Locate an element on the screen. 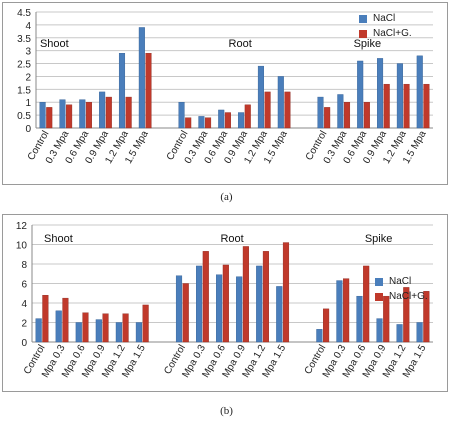 The height and width of the screenshot is (424, 453). bar-shoot-mpa-0-3-nacl-g is located at coordinates (65, 320).